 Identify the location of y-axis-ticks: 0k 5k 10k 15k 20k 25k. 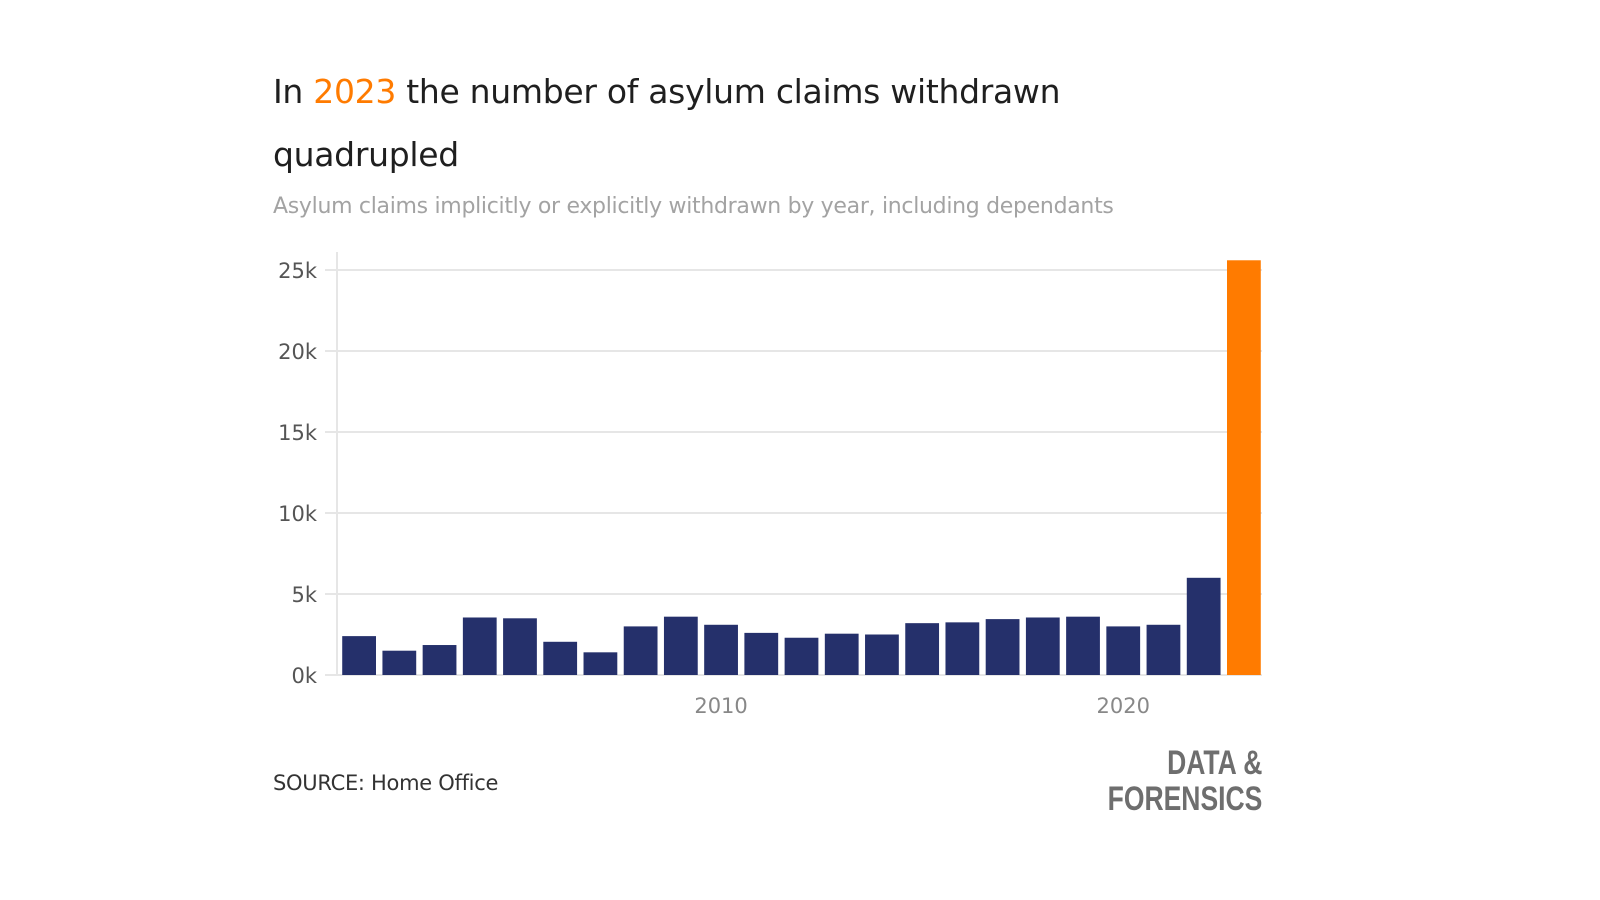
(298, 473).